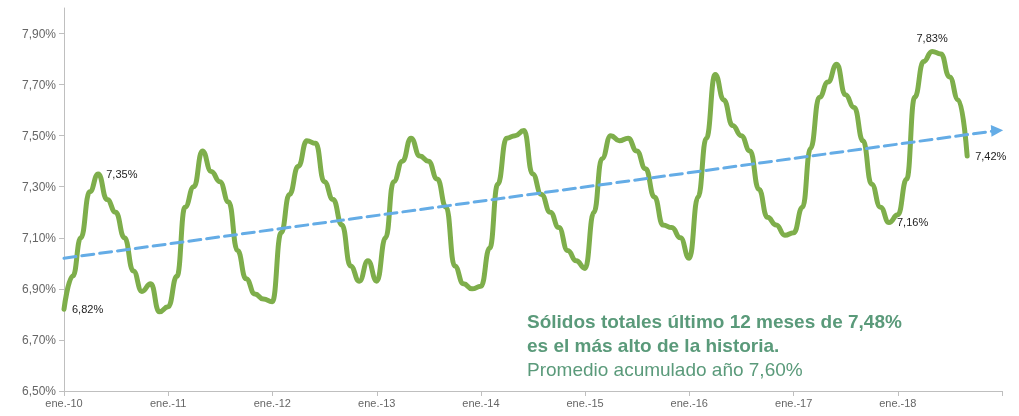  I want to click on data-label: 6,82%, so click(88, 309).